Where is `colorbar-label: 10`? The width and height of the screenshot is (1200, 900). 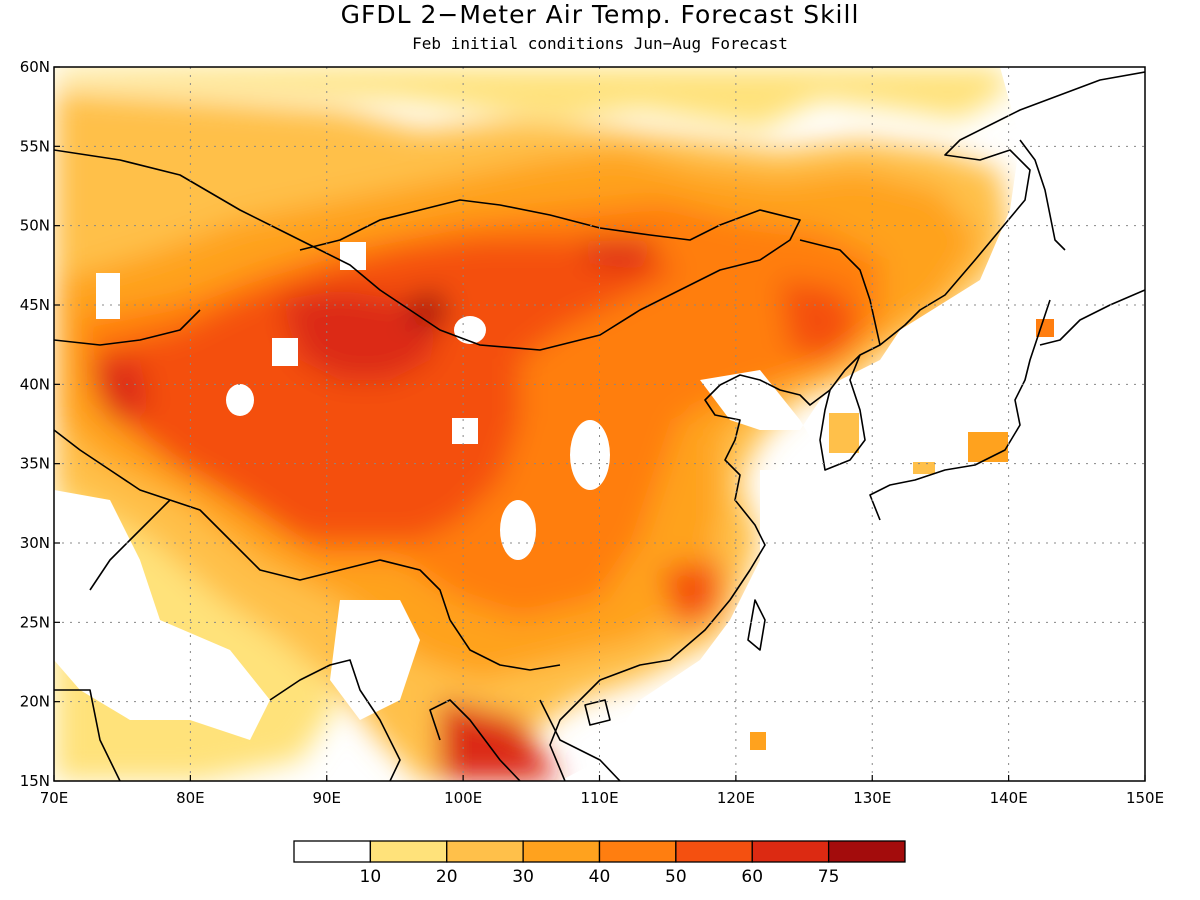 colorbar-label: 10 is located at coordinates (371, 877).